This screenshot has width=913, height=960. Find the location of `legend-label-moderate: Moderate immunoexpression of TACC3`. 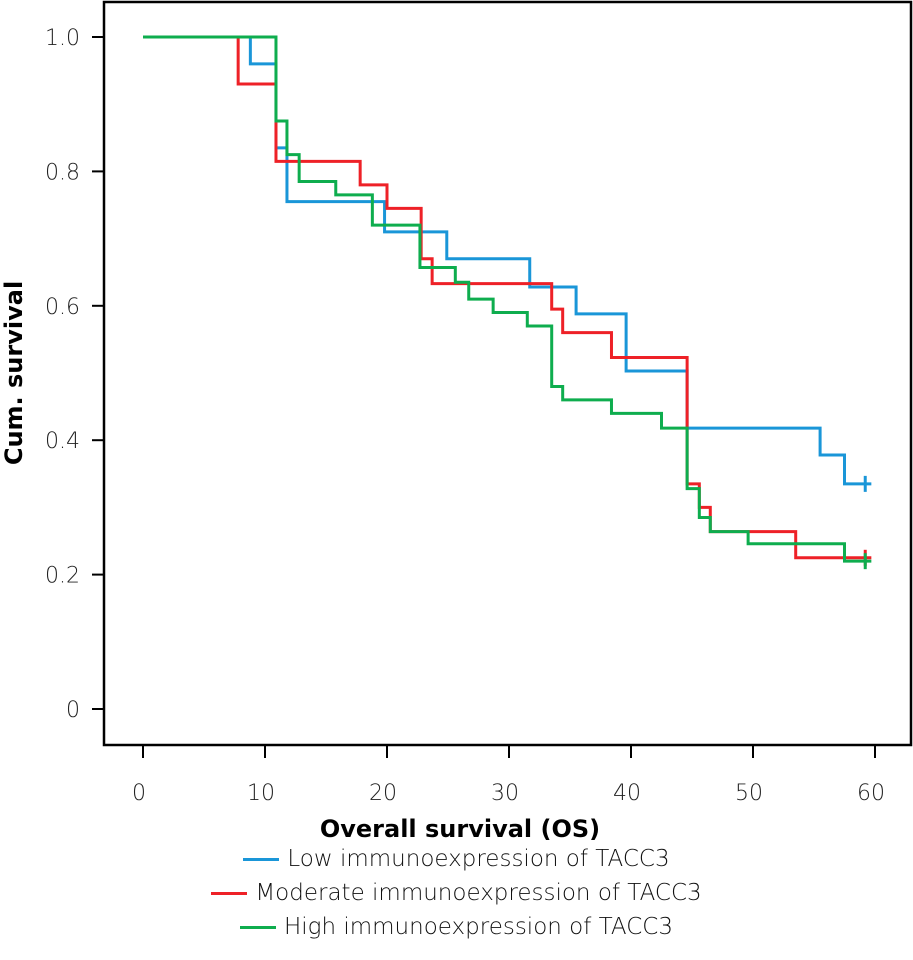

legend-label-moderate: Moderate immunoexpression of TACC3 is located at coordinates (478, 893).